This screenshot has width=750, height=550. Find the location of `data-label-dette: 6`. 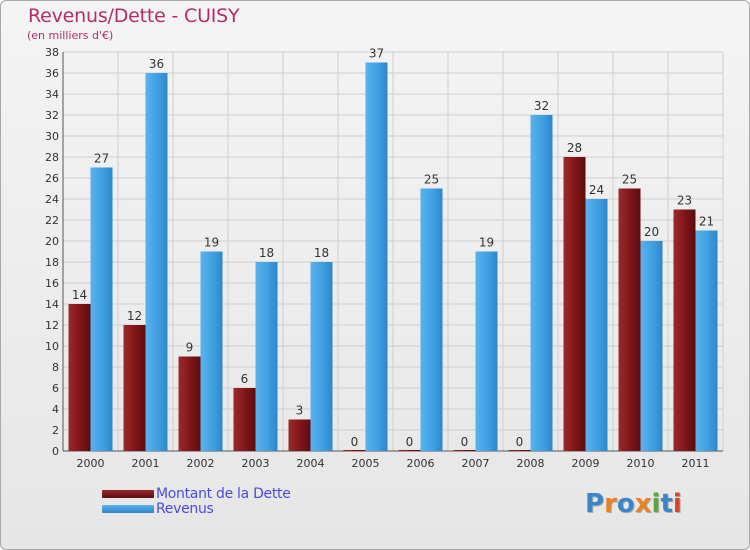

data-label-dette: 6 is located at coordinates (245, 379).